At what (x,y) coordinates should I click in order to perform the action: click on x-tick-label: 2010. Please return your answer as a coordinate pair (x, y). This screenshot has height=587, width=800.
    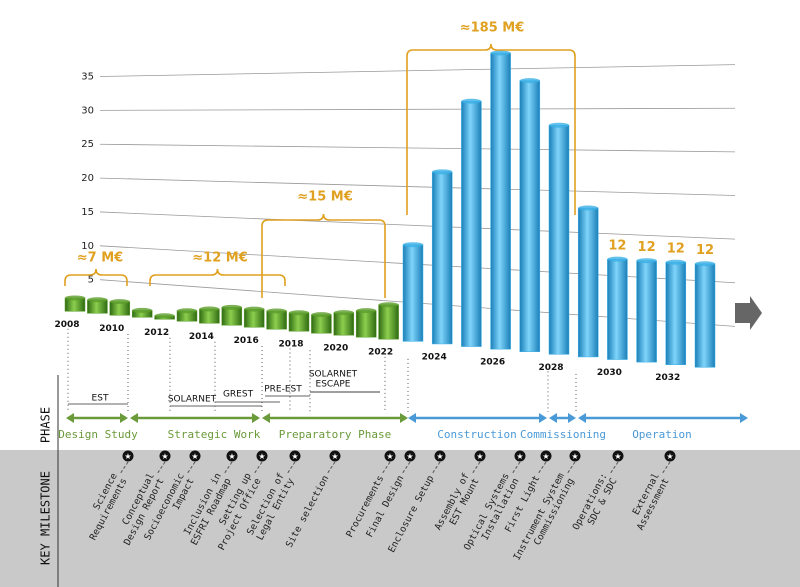
    Looking at the image, I should click on (111, 329).